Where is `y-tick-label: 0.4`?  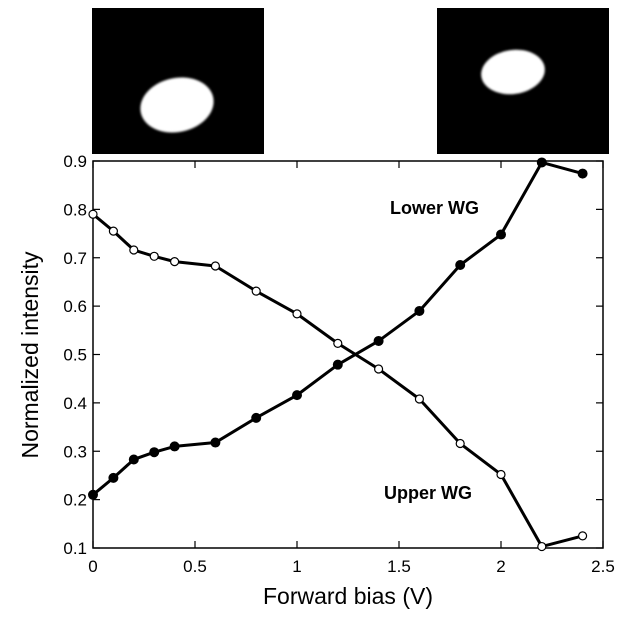
y-tick-label: 0.4 is located at coordinates (75, 403).